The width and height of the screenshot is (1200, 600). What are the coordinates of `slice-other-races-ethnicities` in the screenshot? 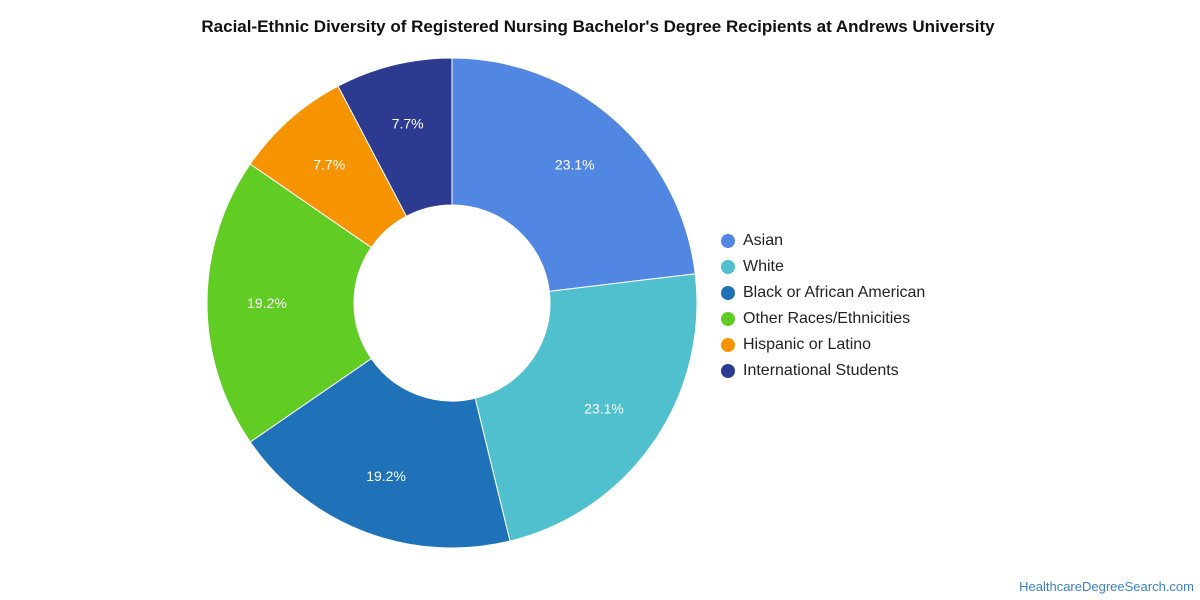 It's located at (289, 303).